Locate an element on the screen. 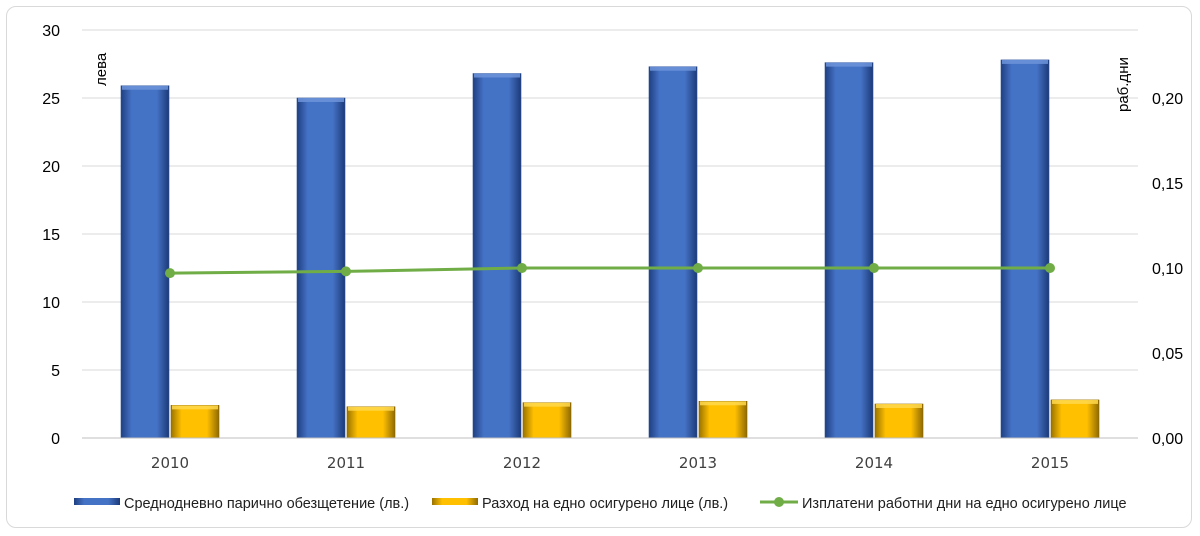  x-tick-label: 2010 is located at coordinates (170, 463).